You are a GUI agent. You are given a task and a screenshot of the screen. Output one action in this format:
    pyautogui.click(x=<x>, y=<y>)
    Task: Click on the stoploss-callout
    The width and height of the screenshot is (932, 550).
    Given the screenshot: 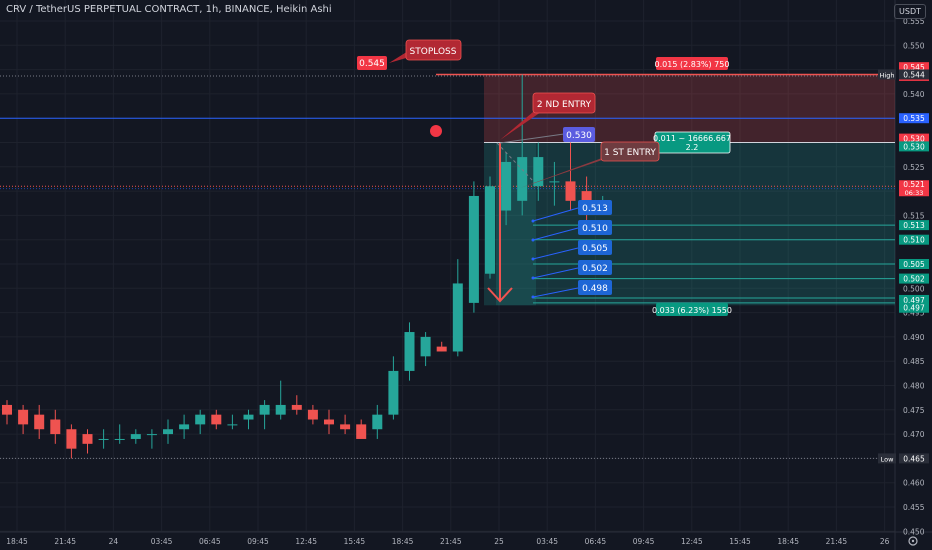 What is the action you would take?
    pyautogui.click(x=433, y=50)
    